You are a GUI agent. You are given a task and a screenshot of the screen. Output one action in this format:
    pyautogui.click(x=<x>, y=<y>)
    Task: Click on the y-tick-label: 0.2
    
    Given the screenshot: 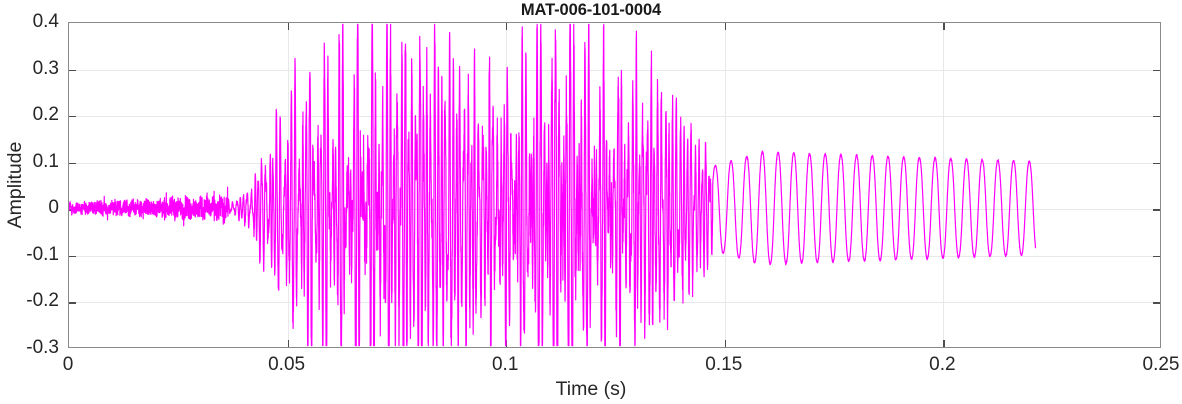 What is the action you would take?
    pyautogui.click(x=45, y=115)
    